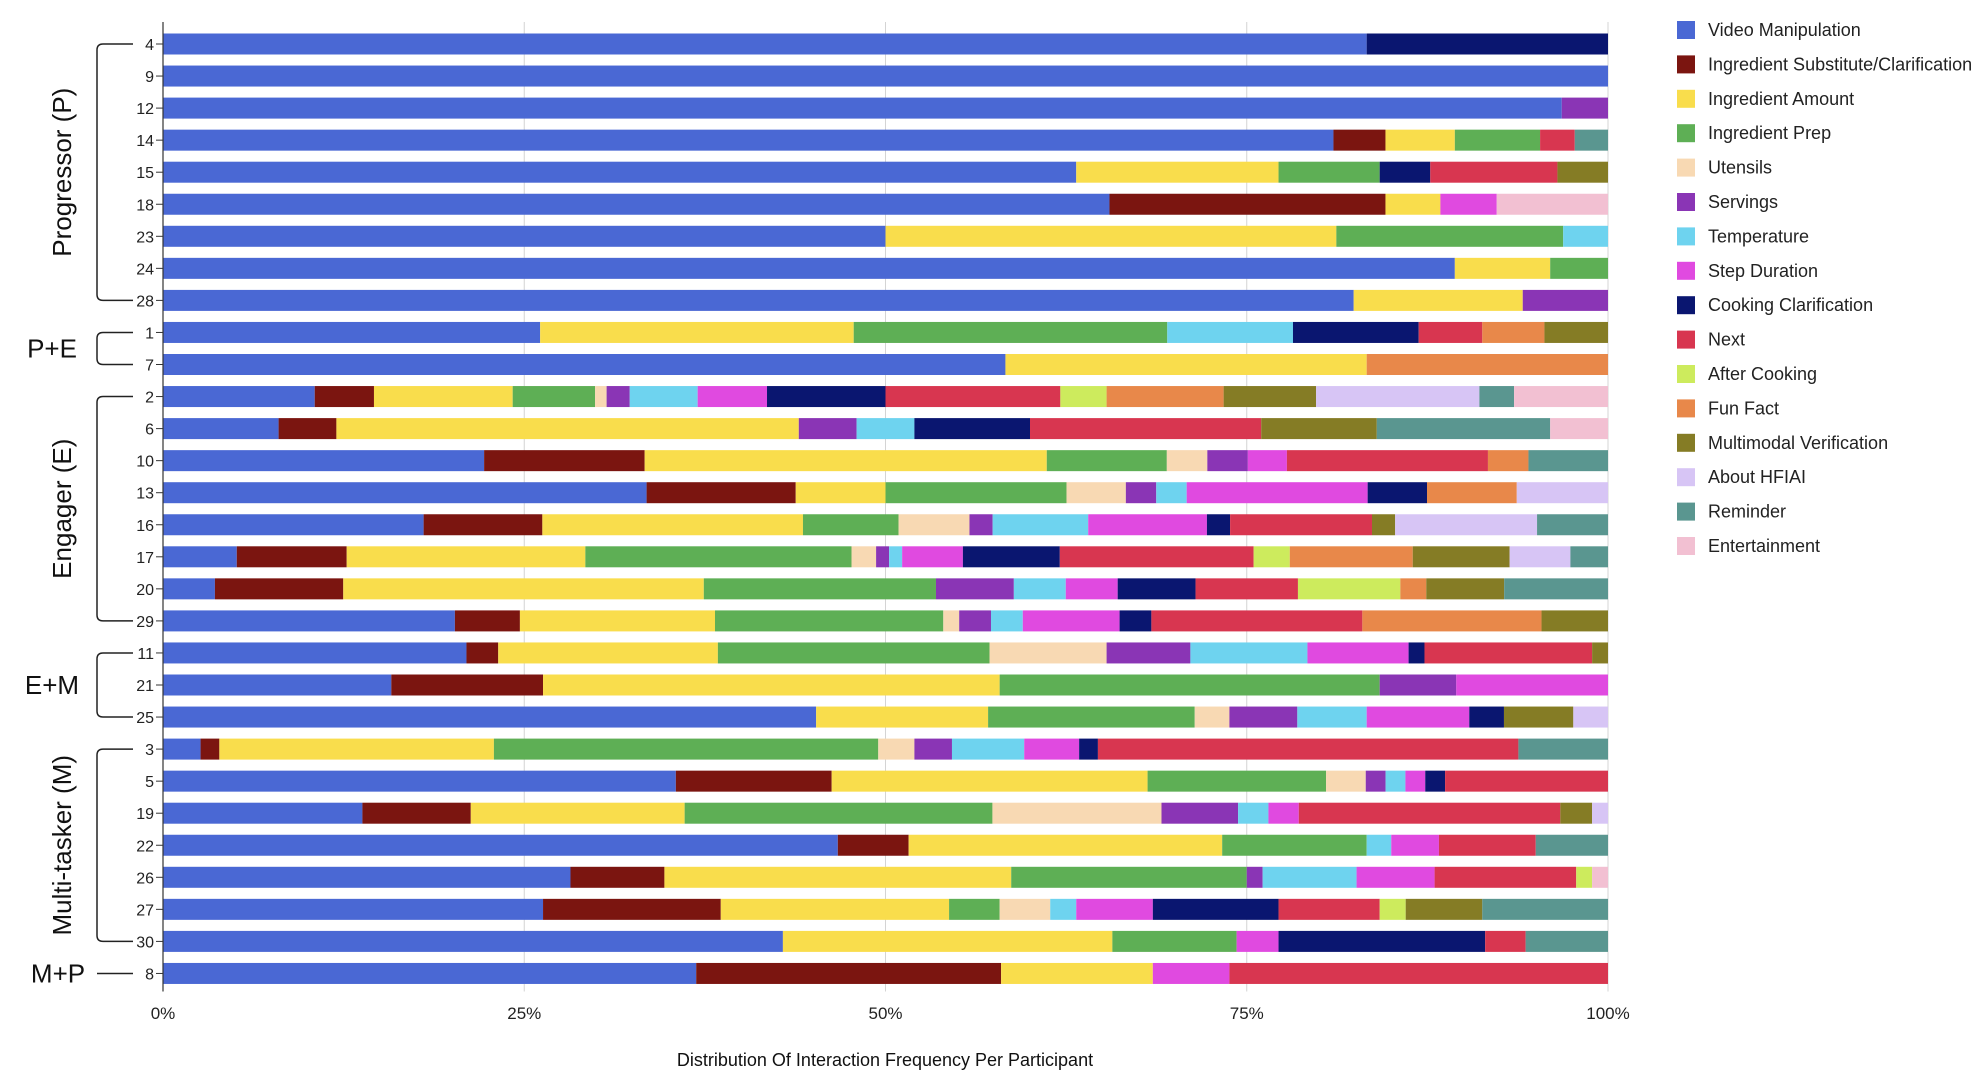  I want to click on group-label: P+E, so click(52, 348).